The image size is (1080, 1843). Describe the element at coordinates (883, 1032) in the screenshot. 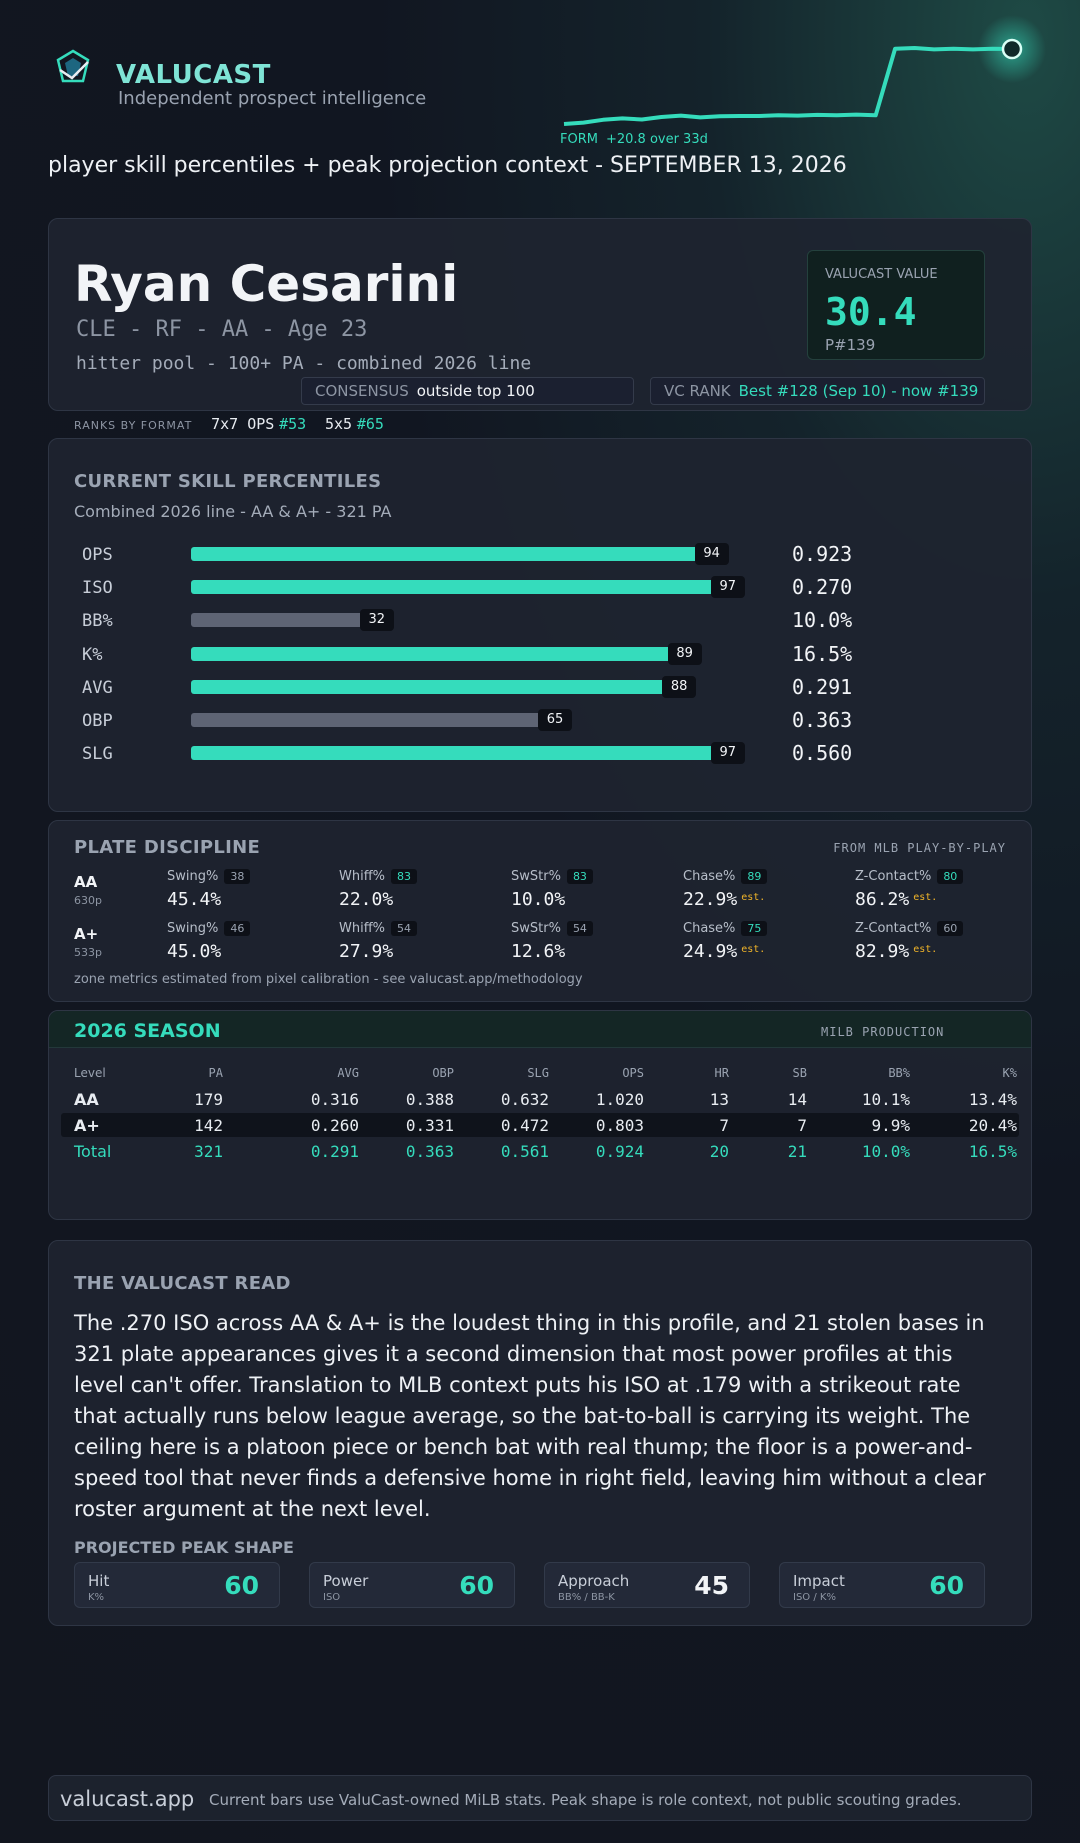

I see `season-tag: MILB PRODUCTION` at that location.